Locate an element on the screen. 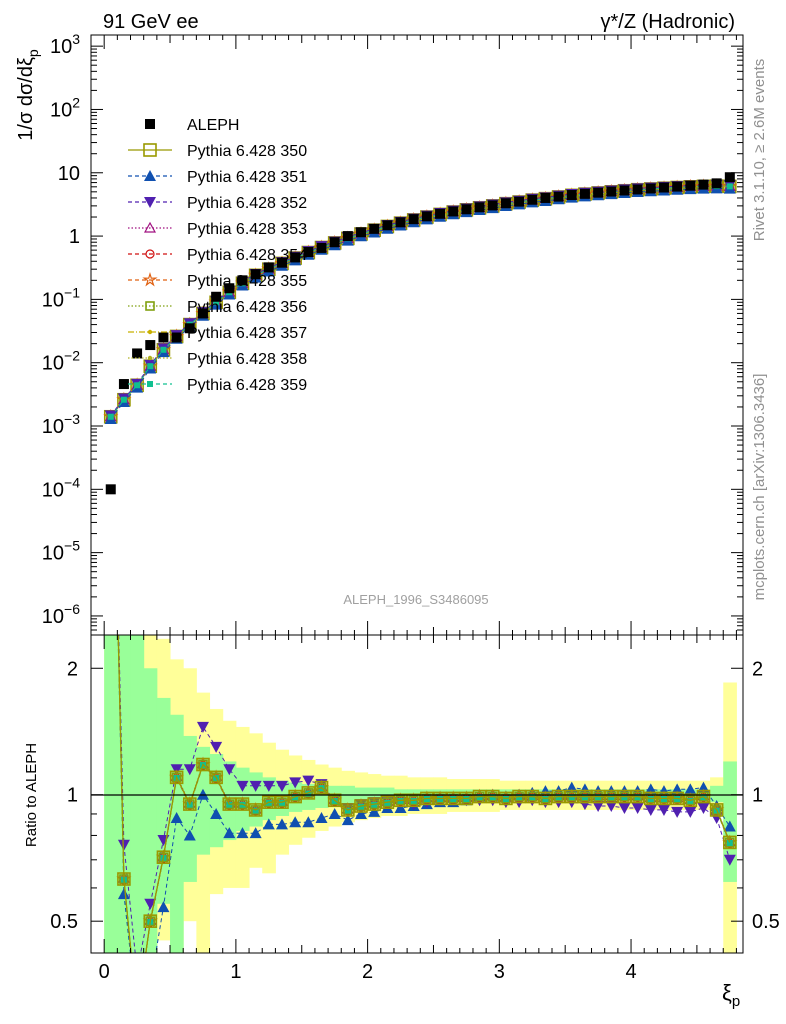 This screenshot has width=786, height=1024. y-tick-label: 10⁻⁴ is located at coordinates (61, 487).